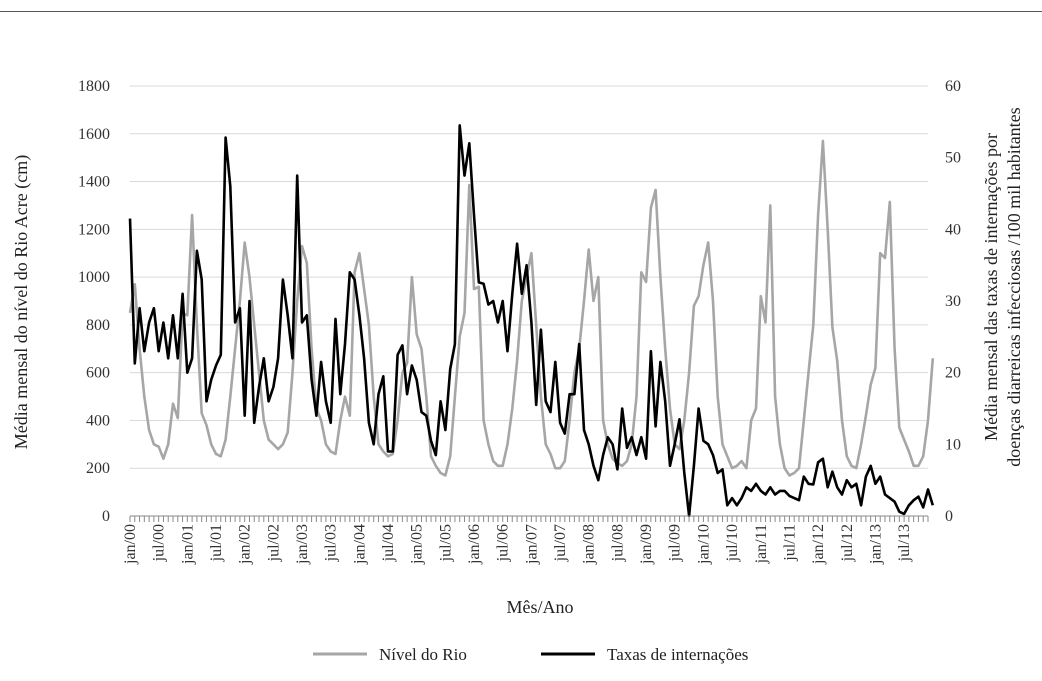 The image size is (1042, 681). What do you see at coordinates (789, 543) in the screenshot?
I see `x-tick-label: jul/11` at bounding box center [789, 543].